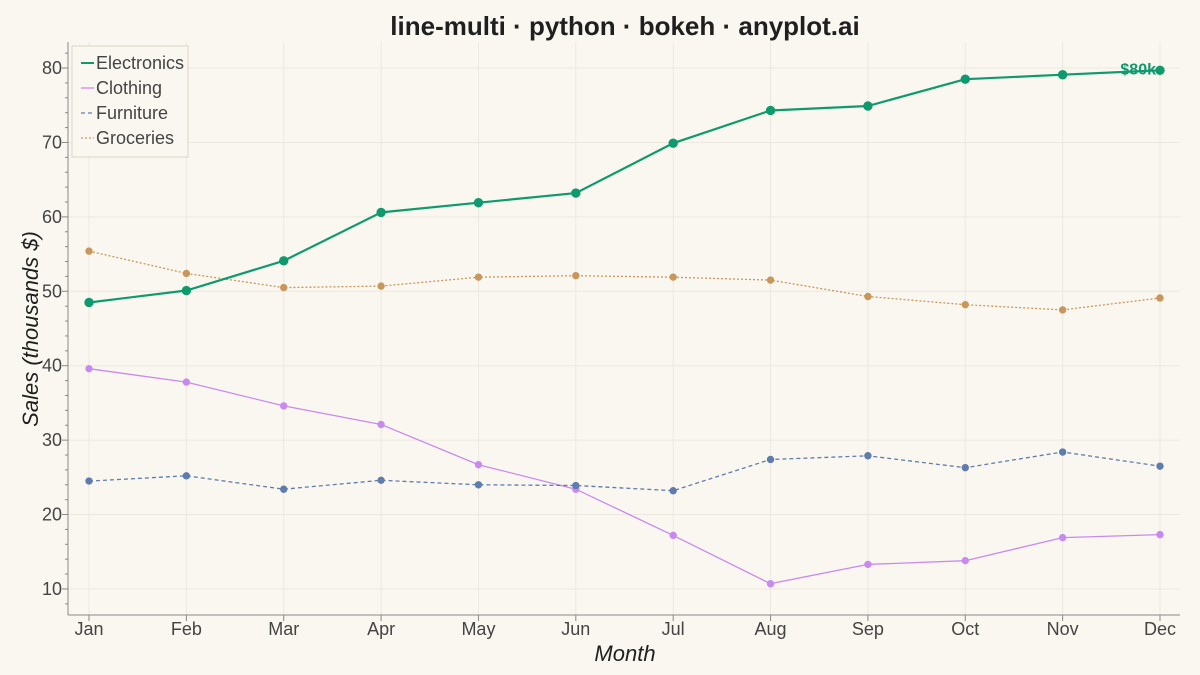  What do you see at coordinates (132, 113) in the screenshot?
I see `legend-label-furniture: Furniture` at bounding box center [132, 113].